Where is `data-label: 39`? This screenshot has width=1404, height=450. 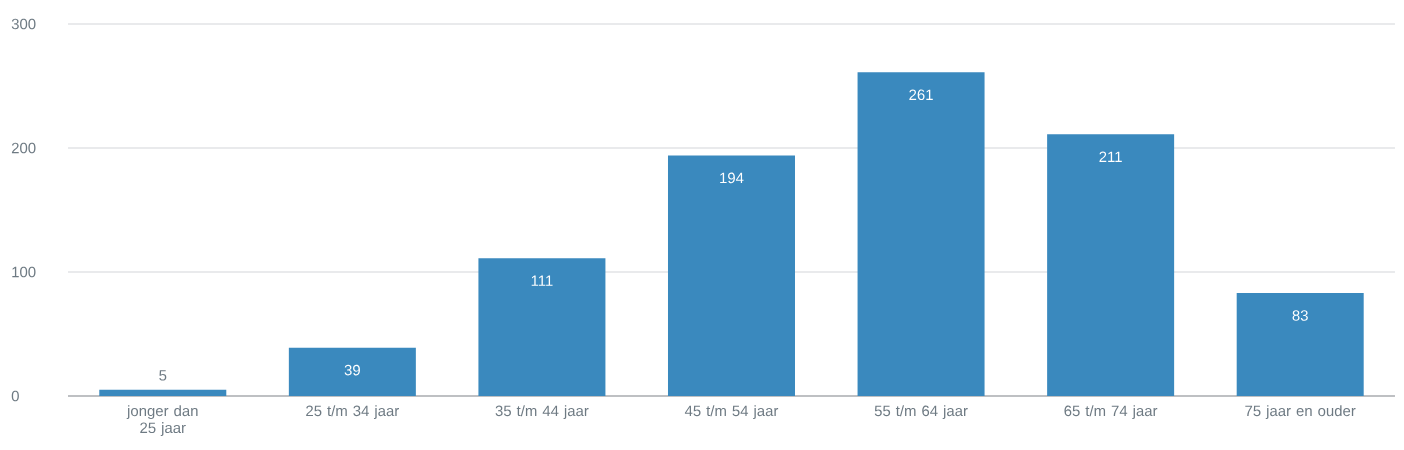
data-label: 39 is located at coordinates (352, 370).